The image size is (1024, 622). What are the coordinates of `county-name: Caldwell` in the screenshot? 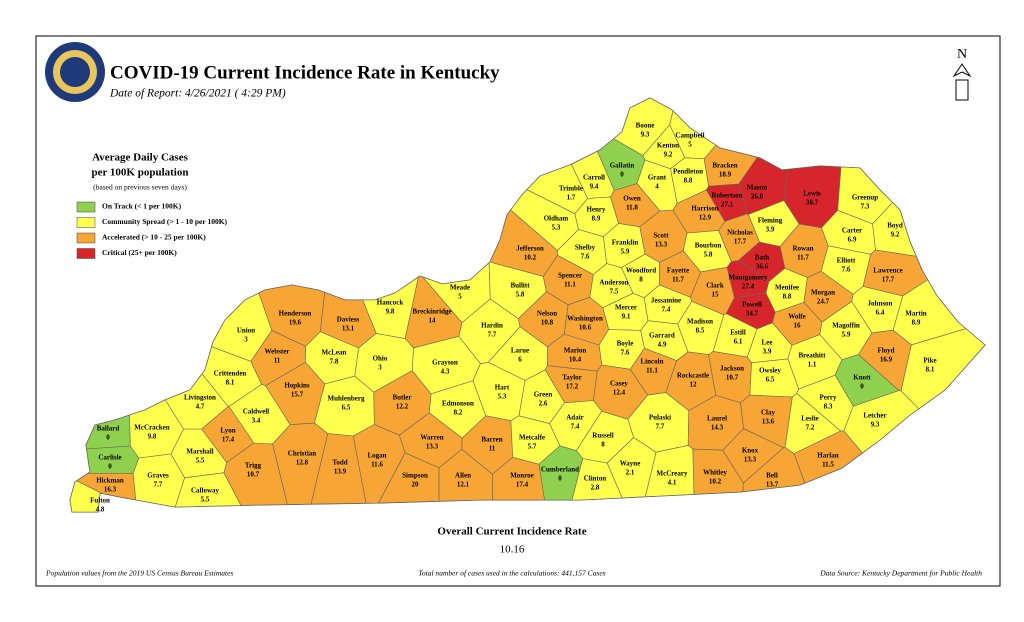 It's located at (256, 412).